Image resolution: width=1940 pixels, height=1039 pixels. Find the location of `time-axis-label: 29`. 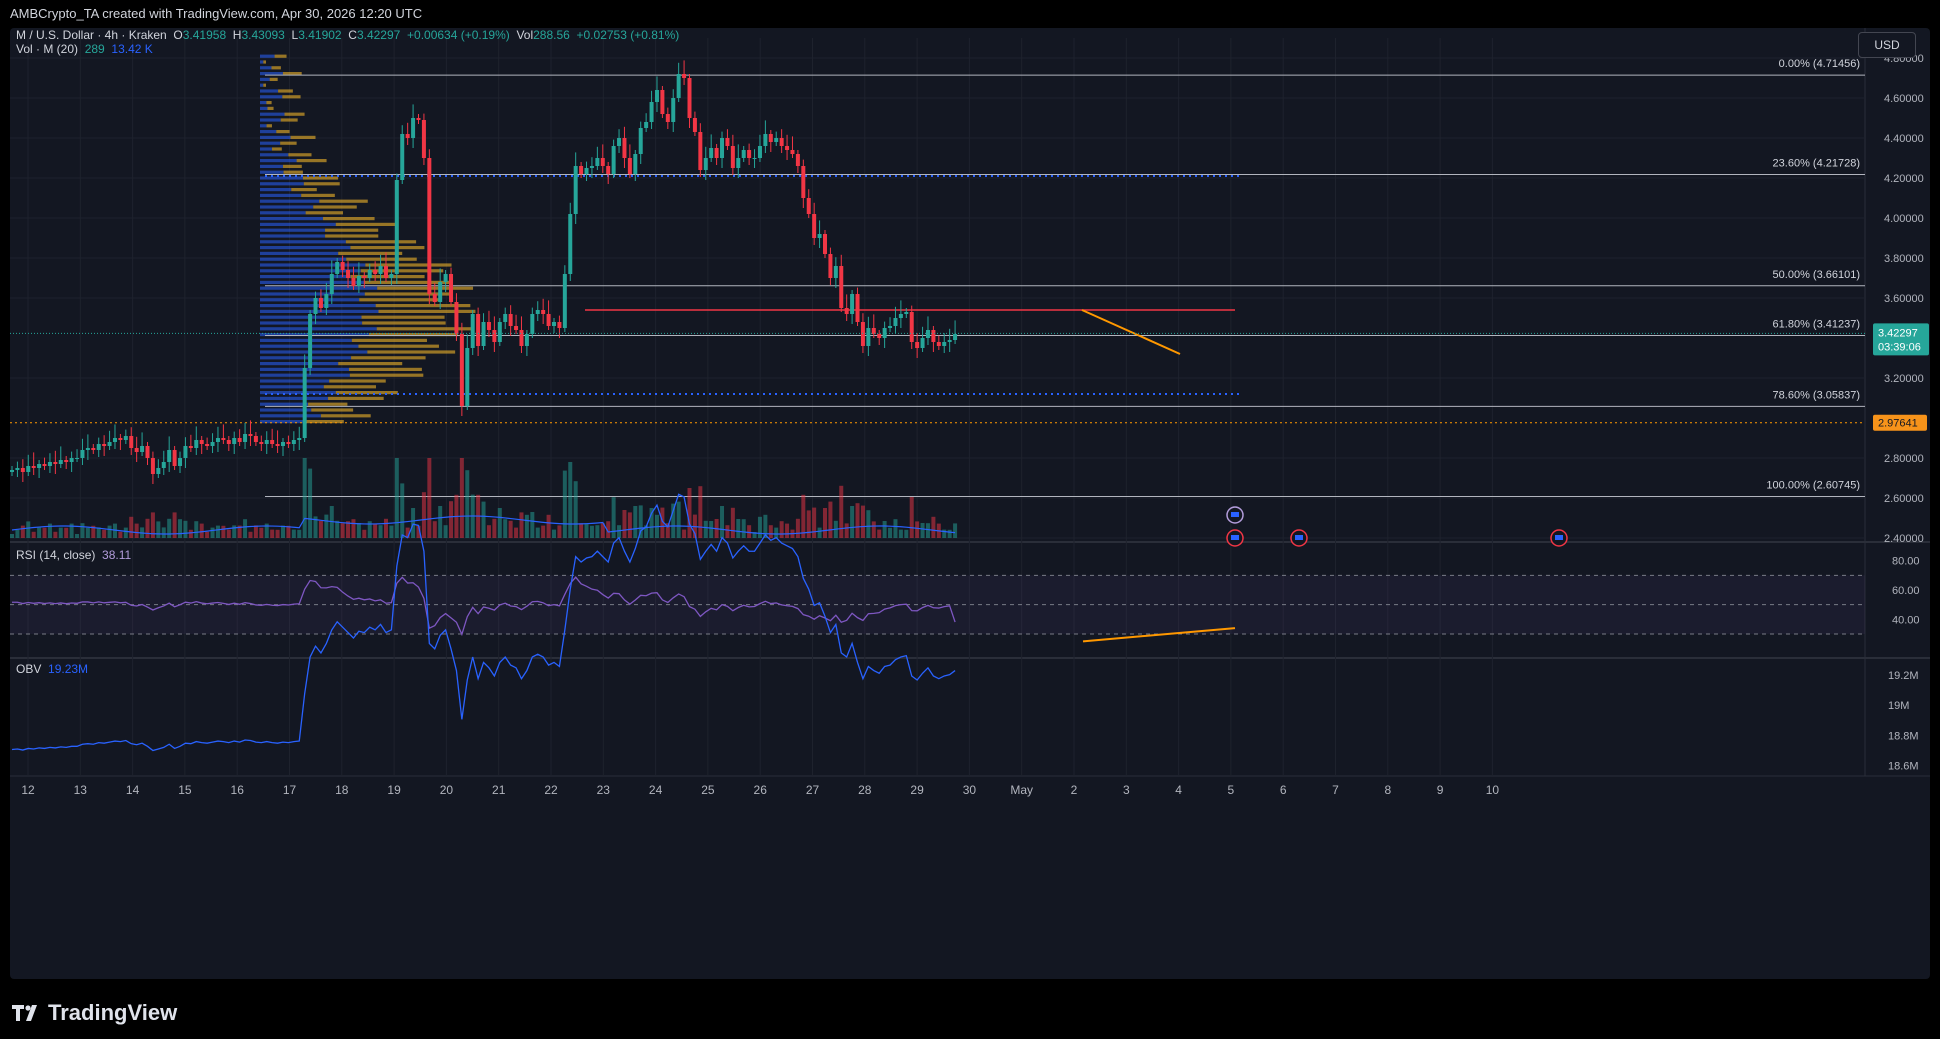

time-axis-label: 29 is located at coordinates (917, 790).